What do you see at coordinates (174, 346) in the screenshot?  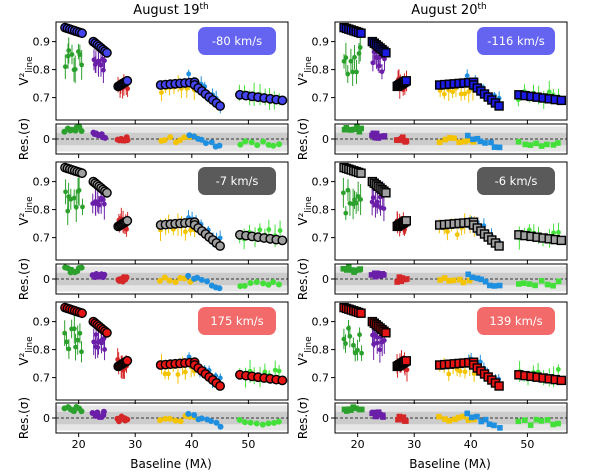 I see `plot-area` at bounding box center [174, 346].